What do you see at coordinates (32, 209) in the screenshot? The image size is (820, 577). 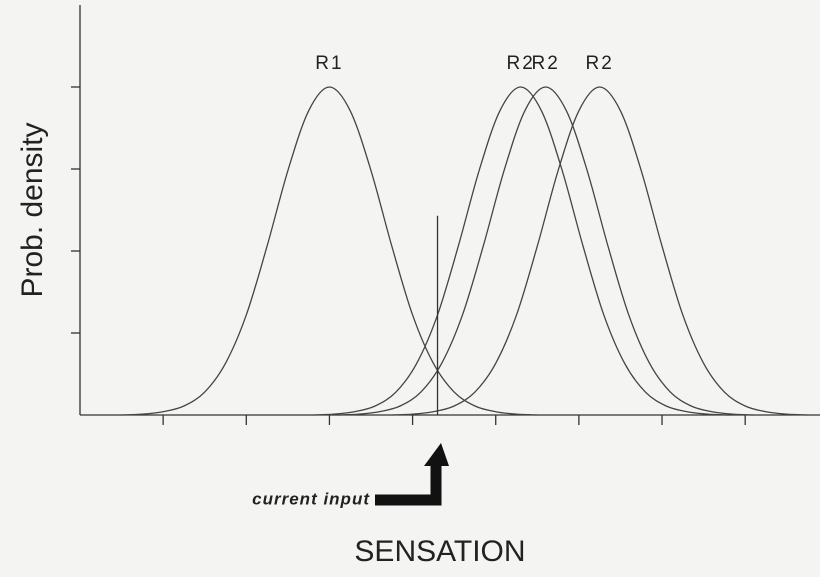 I see `y-axis-label: Prob. density` at bounding box center [32, 209].